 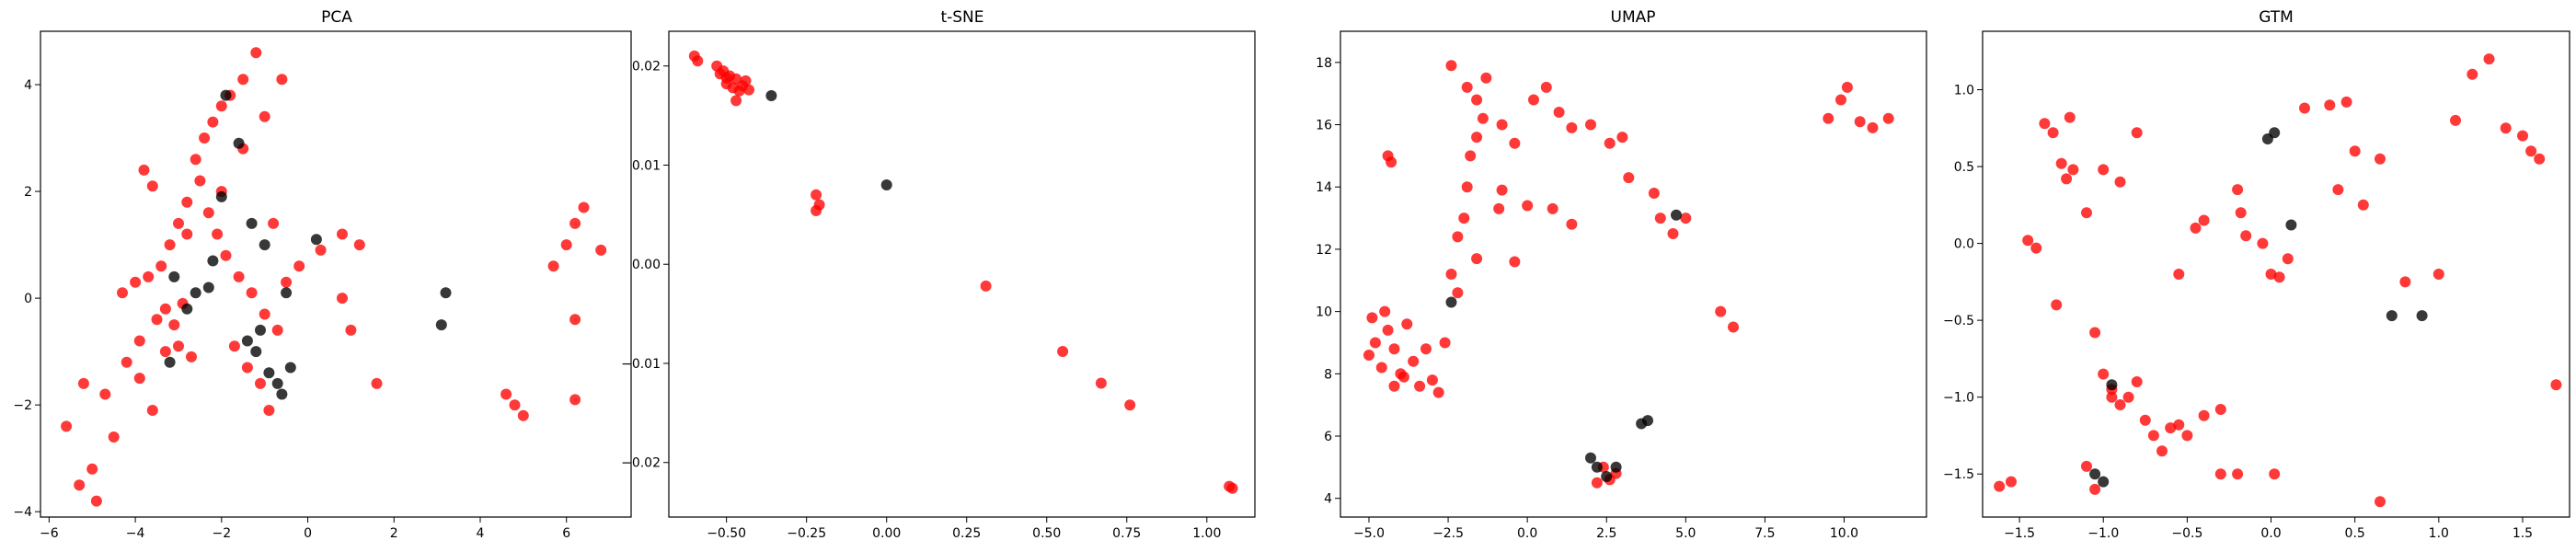 What do you see at coordinates (1328, 374) in the screenshot?
I see `y-tick-label: 8` at bounding box center [1328, 374].